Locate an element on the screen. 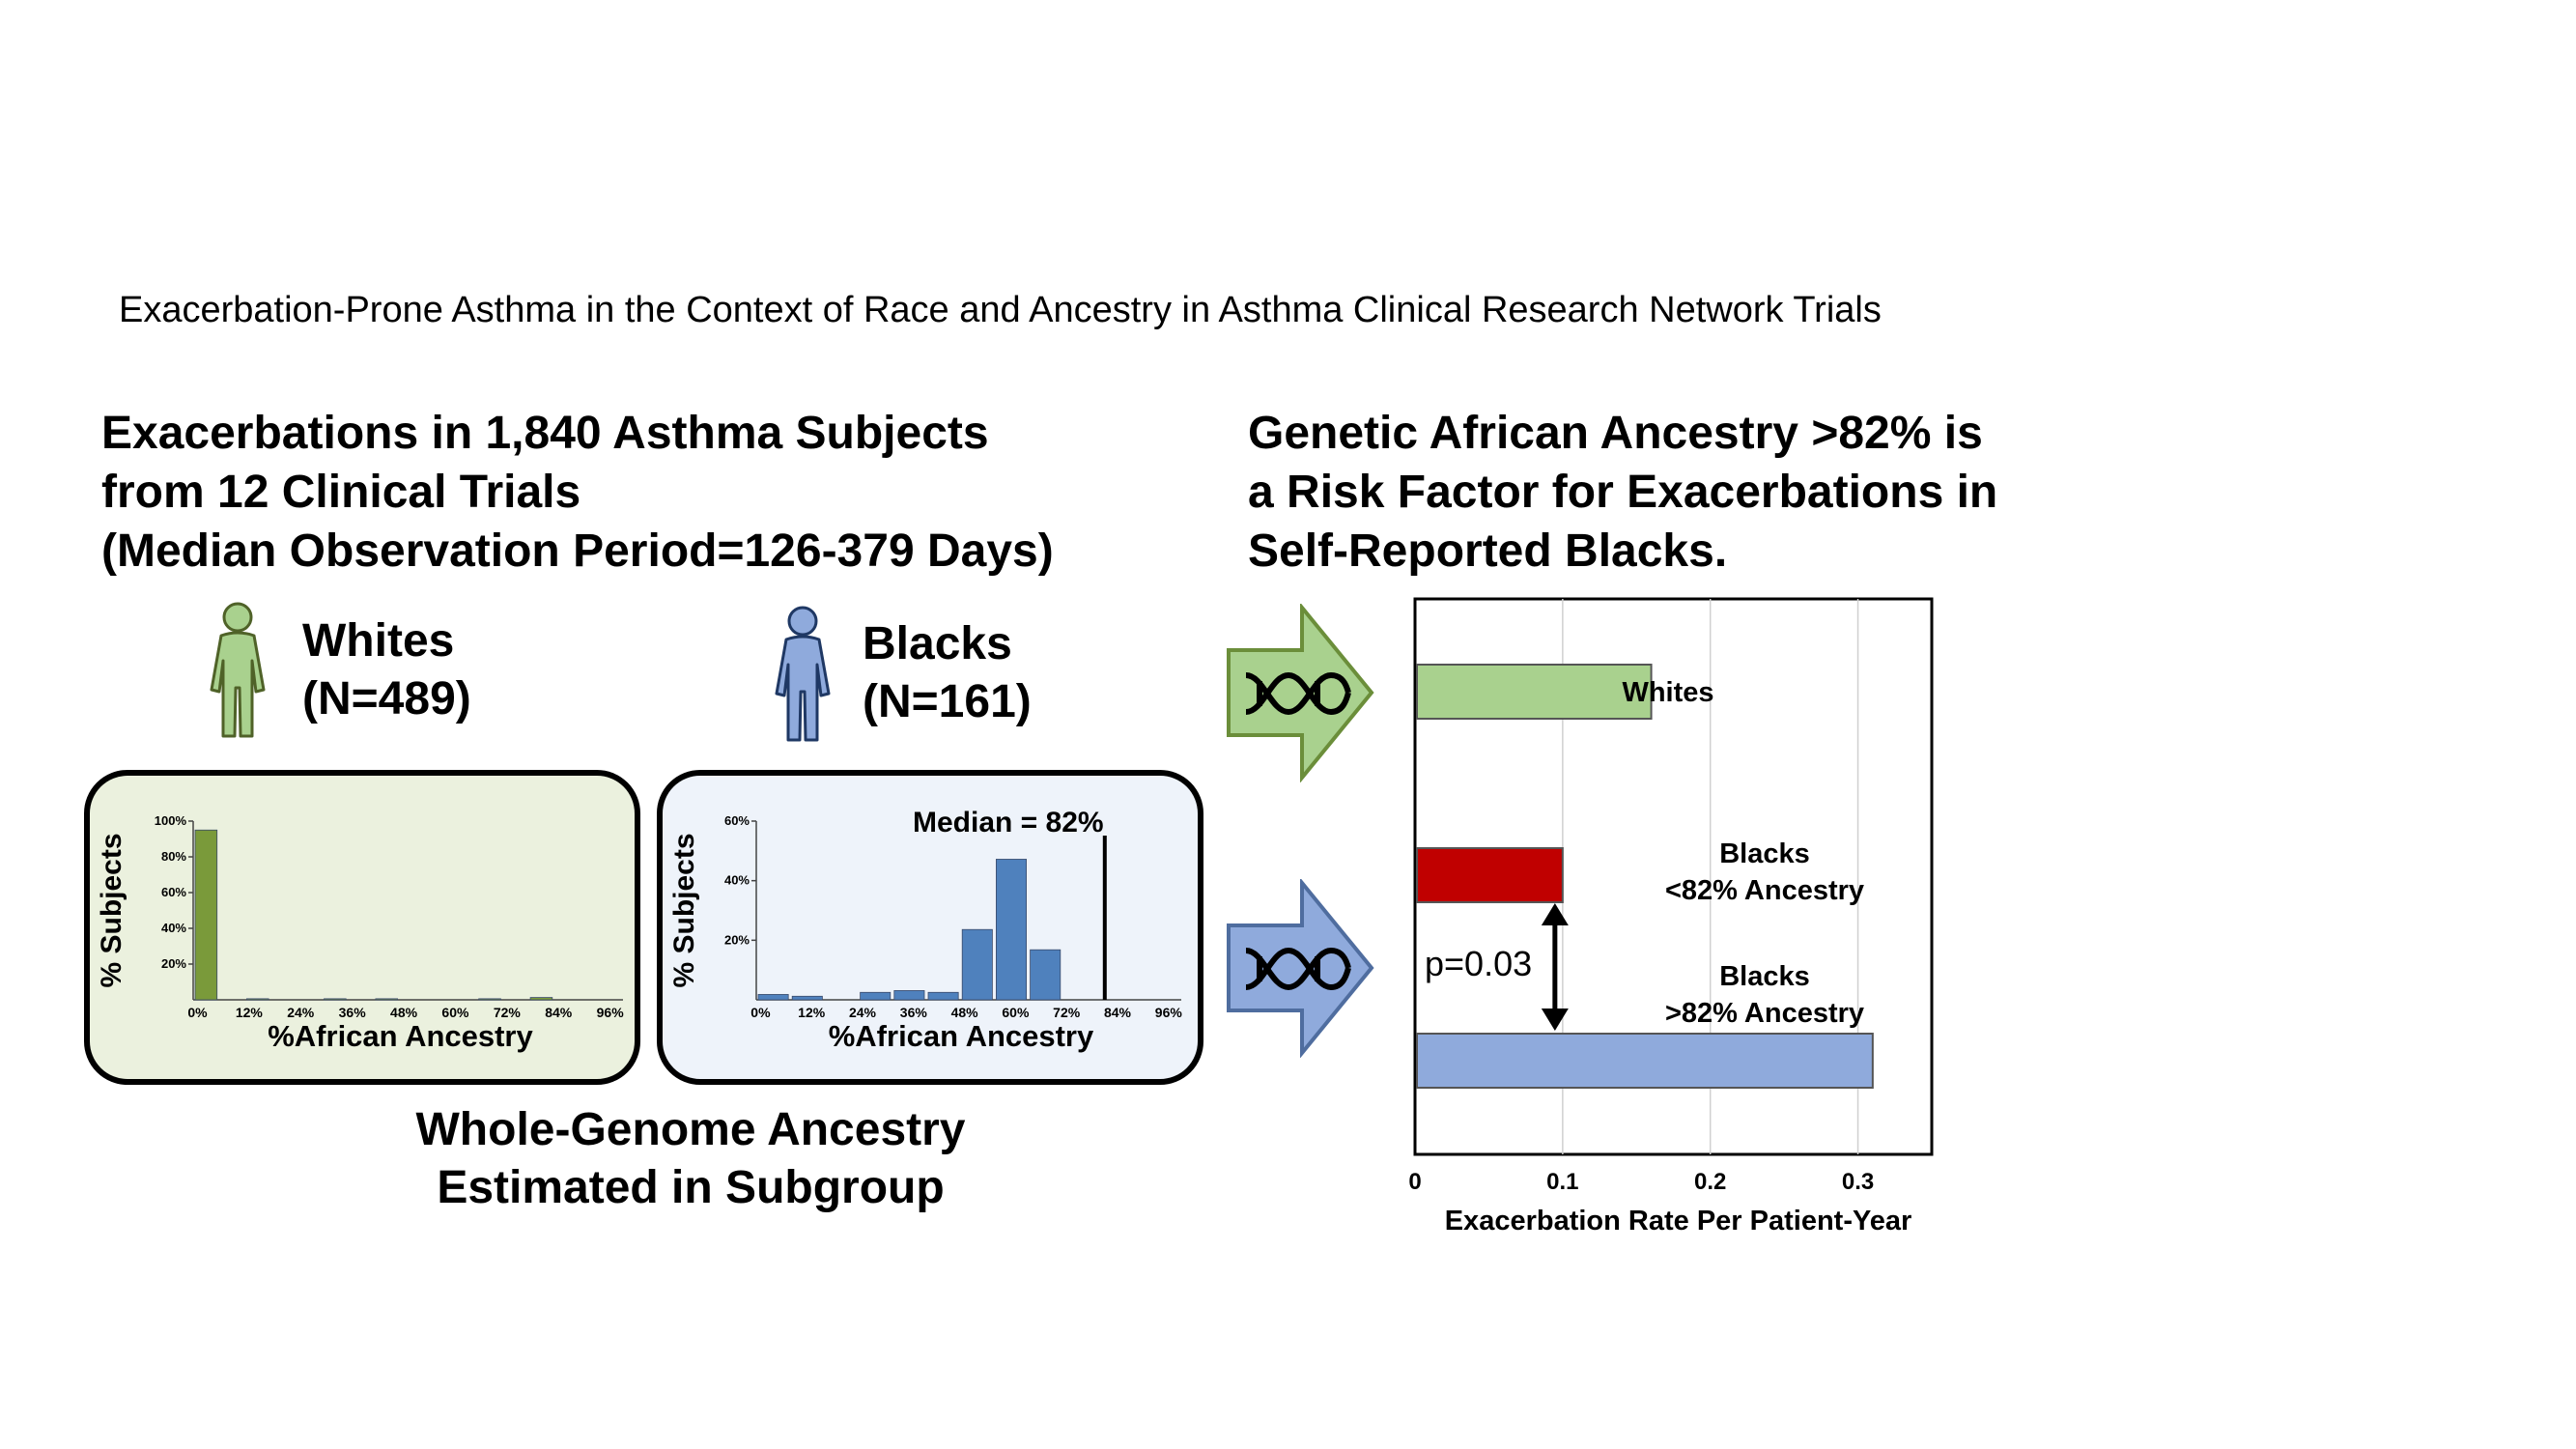  panel-caption-line: Whole-Genome Ancestry is located at coordinates (690, 1129).